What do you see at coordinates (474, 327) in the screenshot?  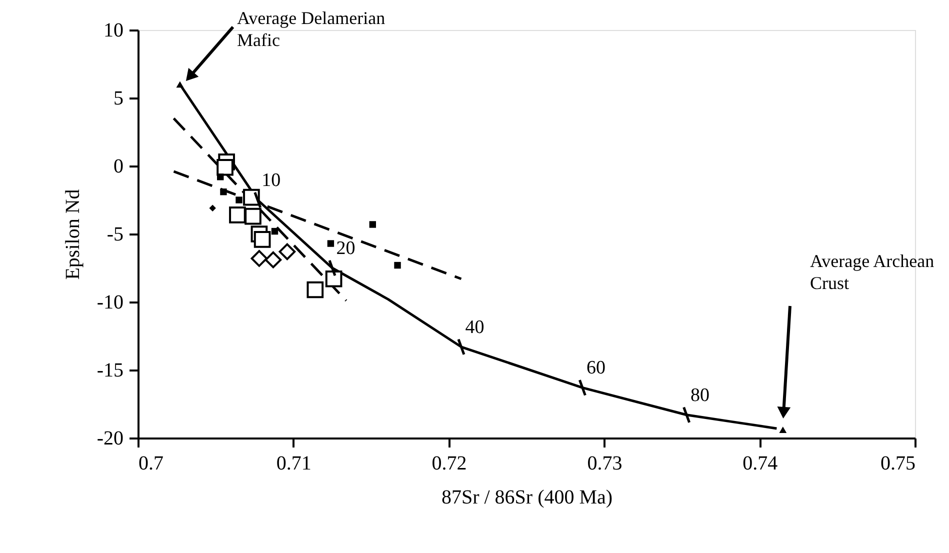 I see `annotation: 40` at bounding box center [474, 327].